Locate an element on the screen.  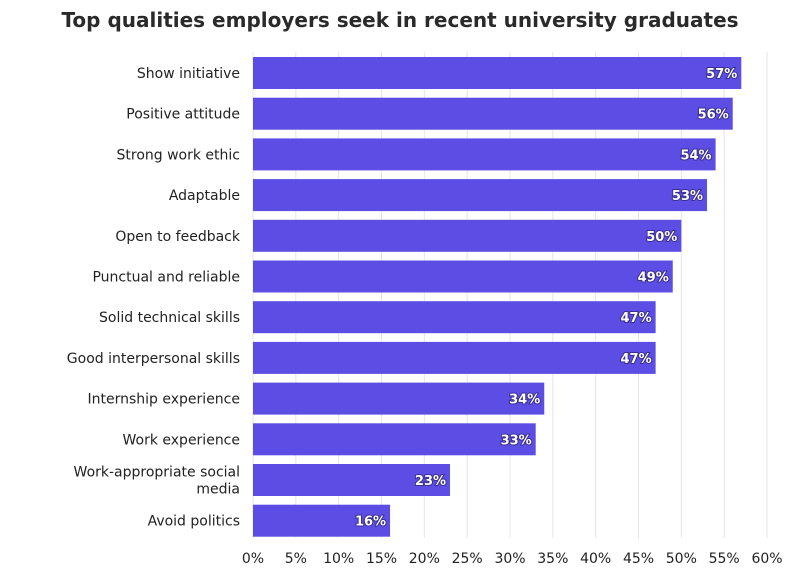
bar-value-label: 34% is located at coordinates (524, 400).